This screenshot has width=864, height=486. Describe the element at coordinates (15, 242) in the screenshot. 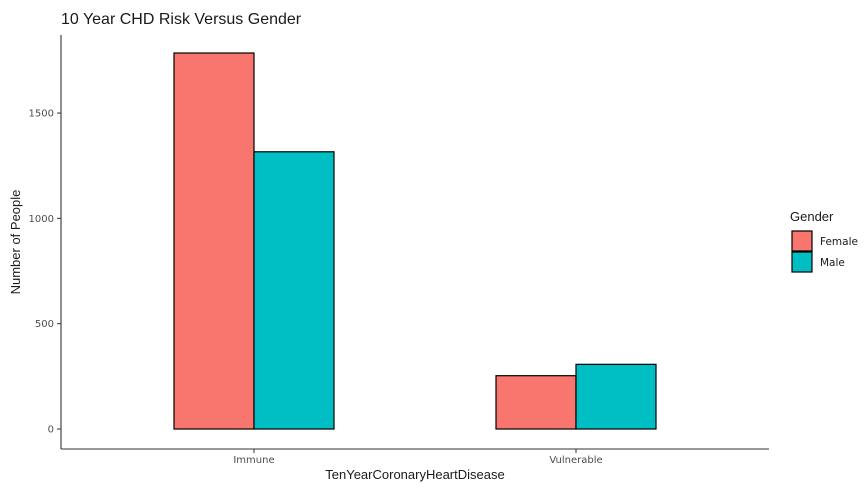

I see `y-axis-title: Number of People` at that location.